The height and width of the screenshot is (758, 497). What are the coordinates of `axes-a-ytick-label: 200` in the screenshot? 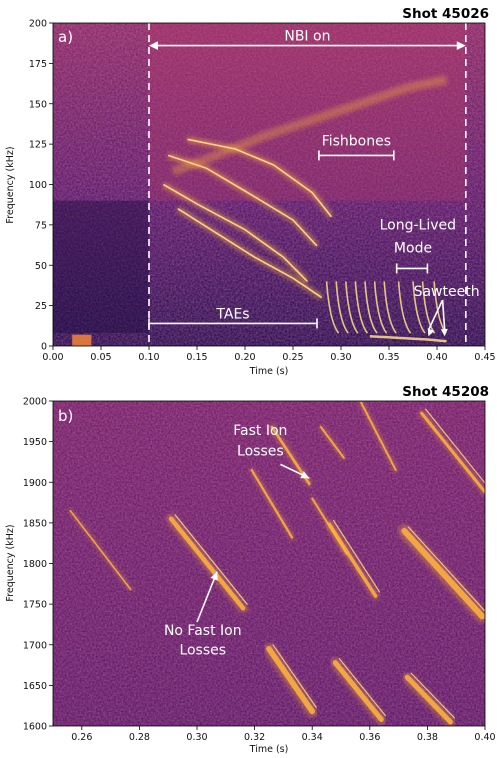 It's located at (38, 24).